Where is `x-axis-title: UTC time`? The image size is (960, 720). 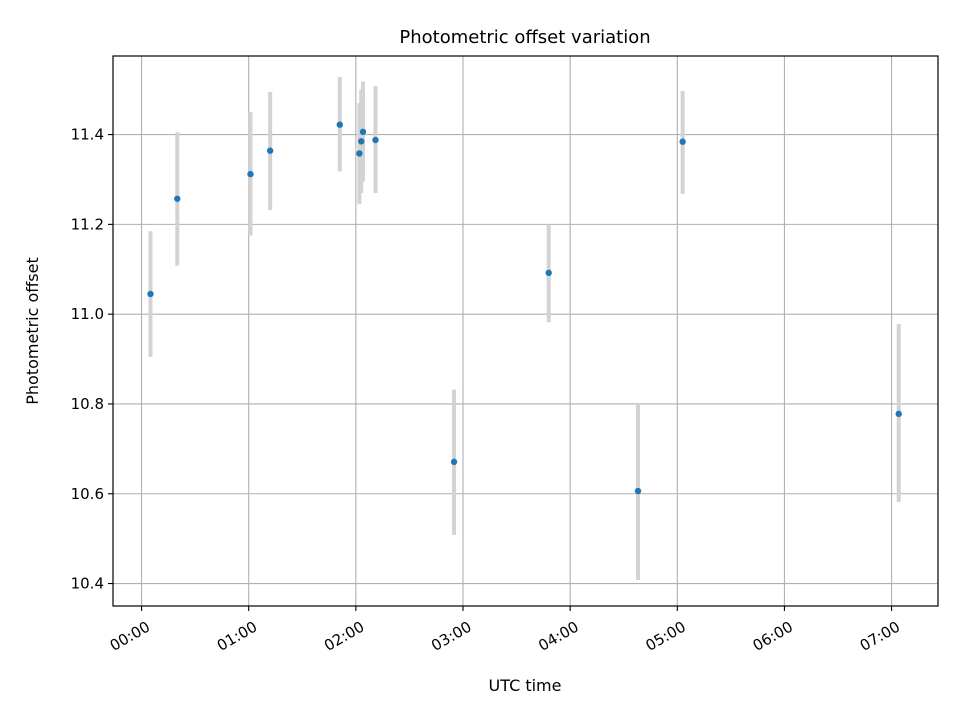
x-axis-title: UTC time is located at coordinates (525, 685).